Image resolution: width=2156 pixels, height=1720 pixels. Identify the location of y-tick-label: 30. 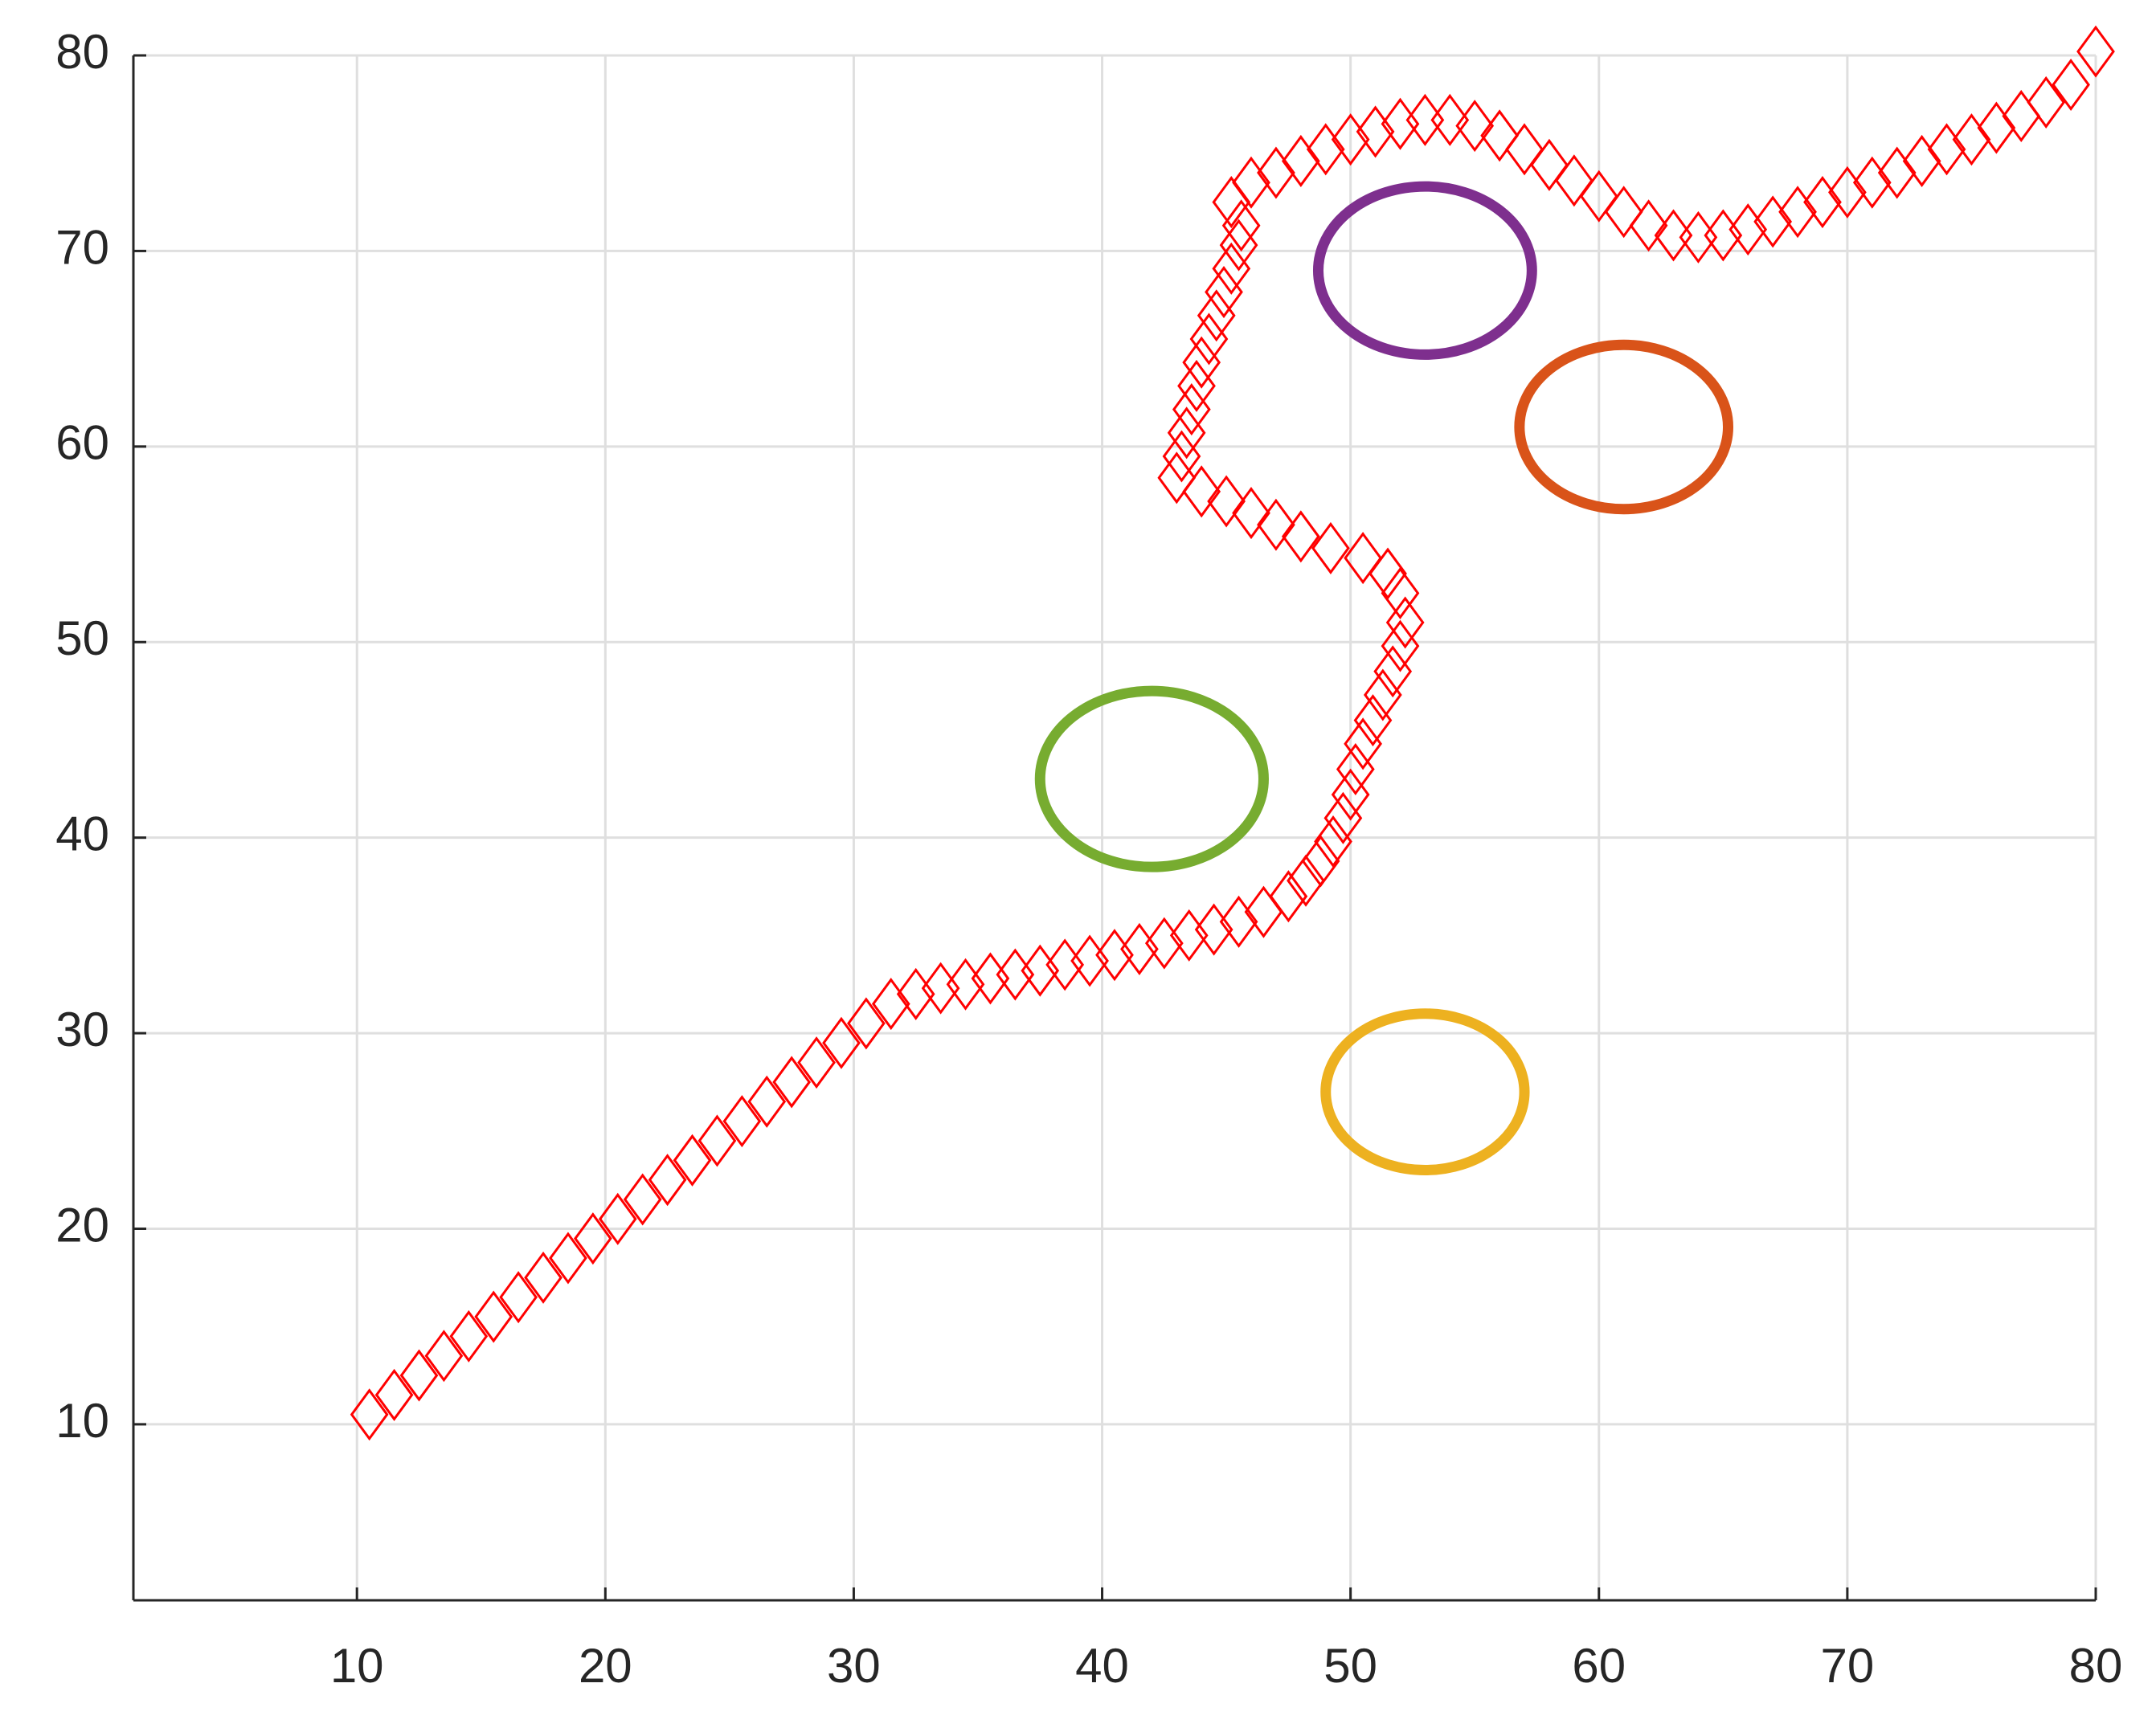
(82, 1029).